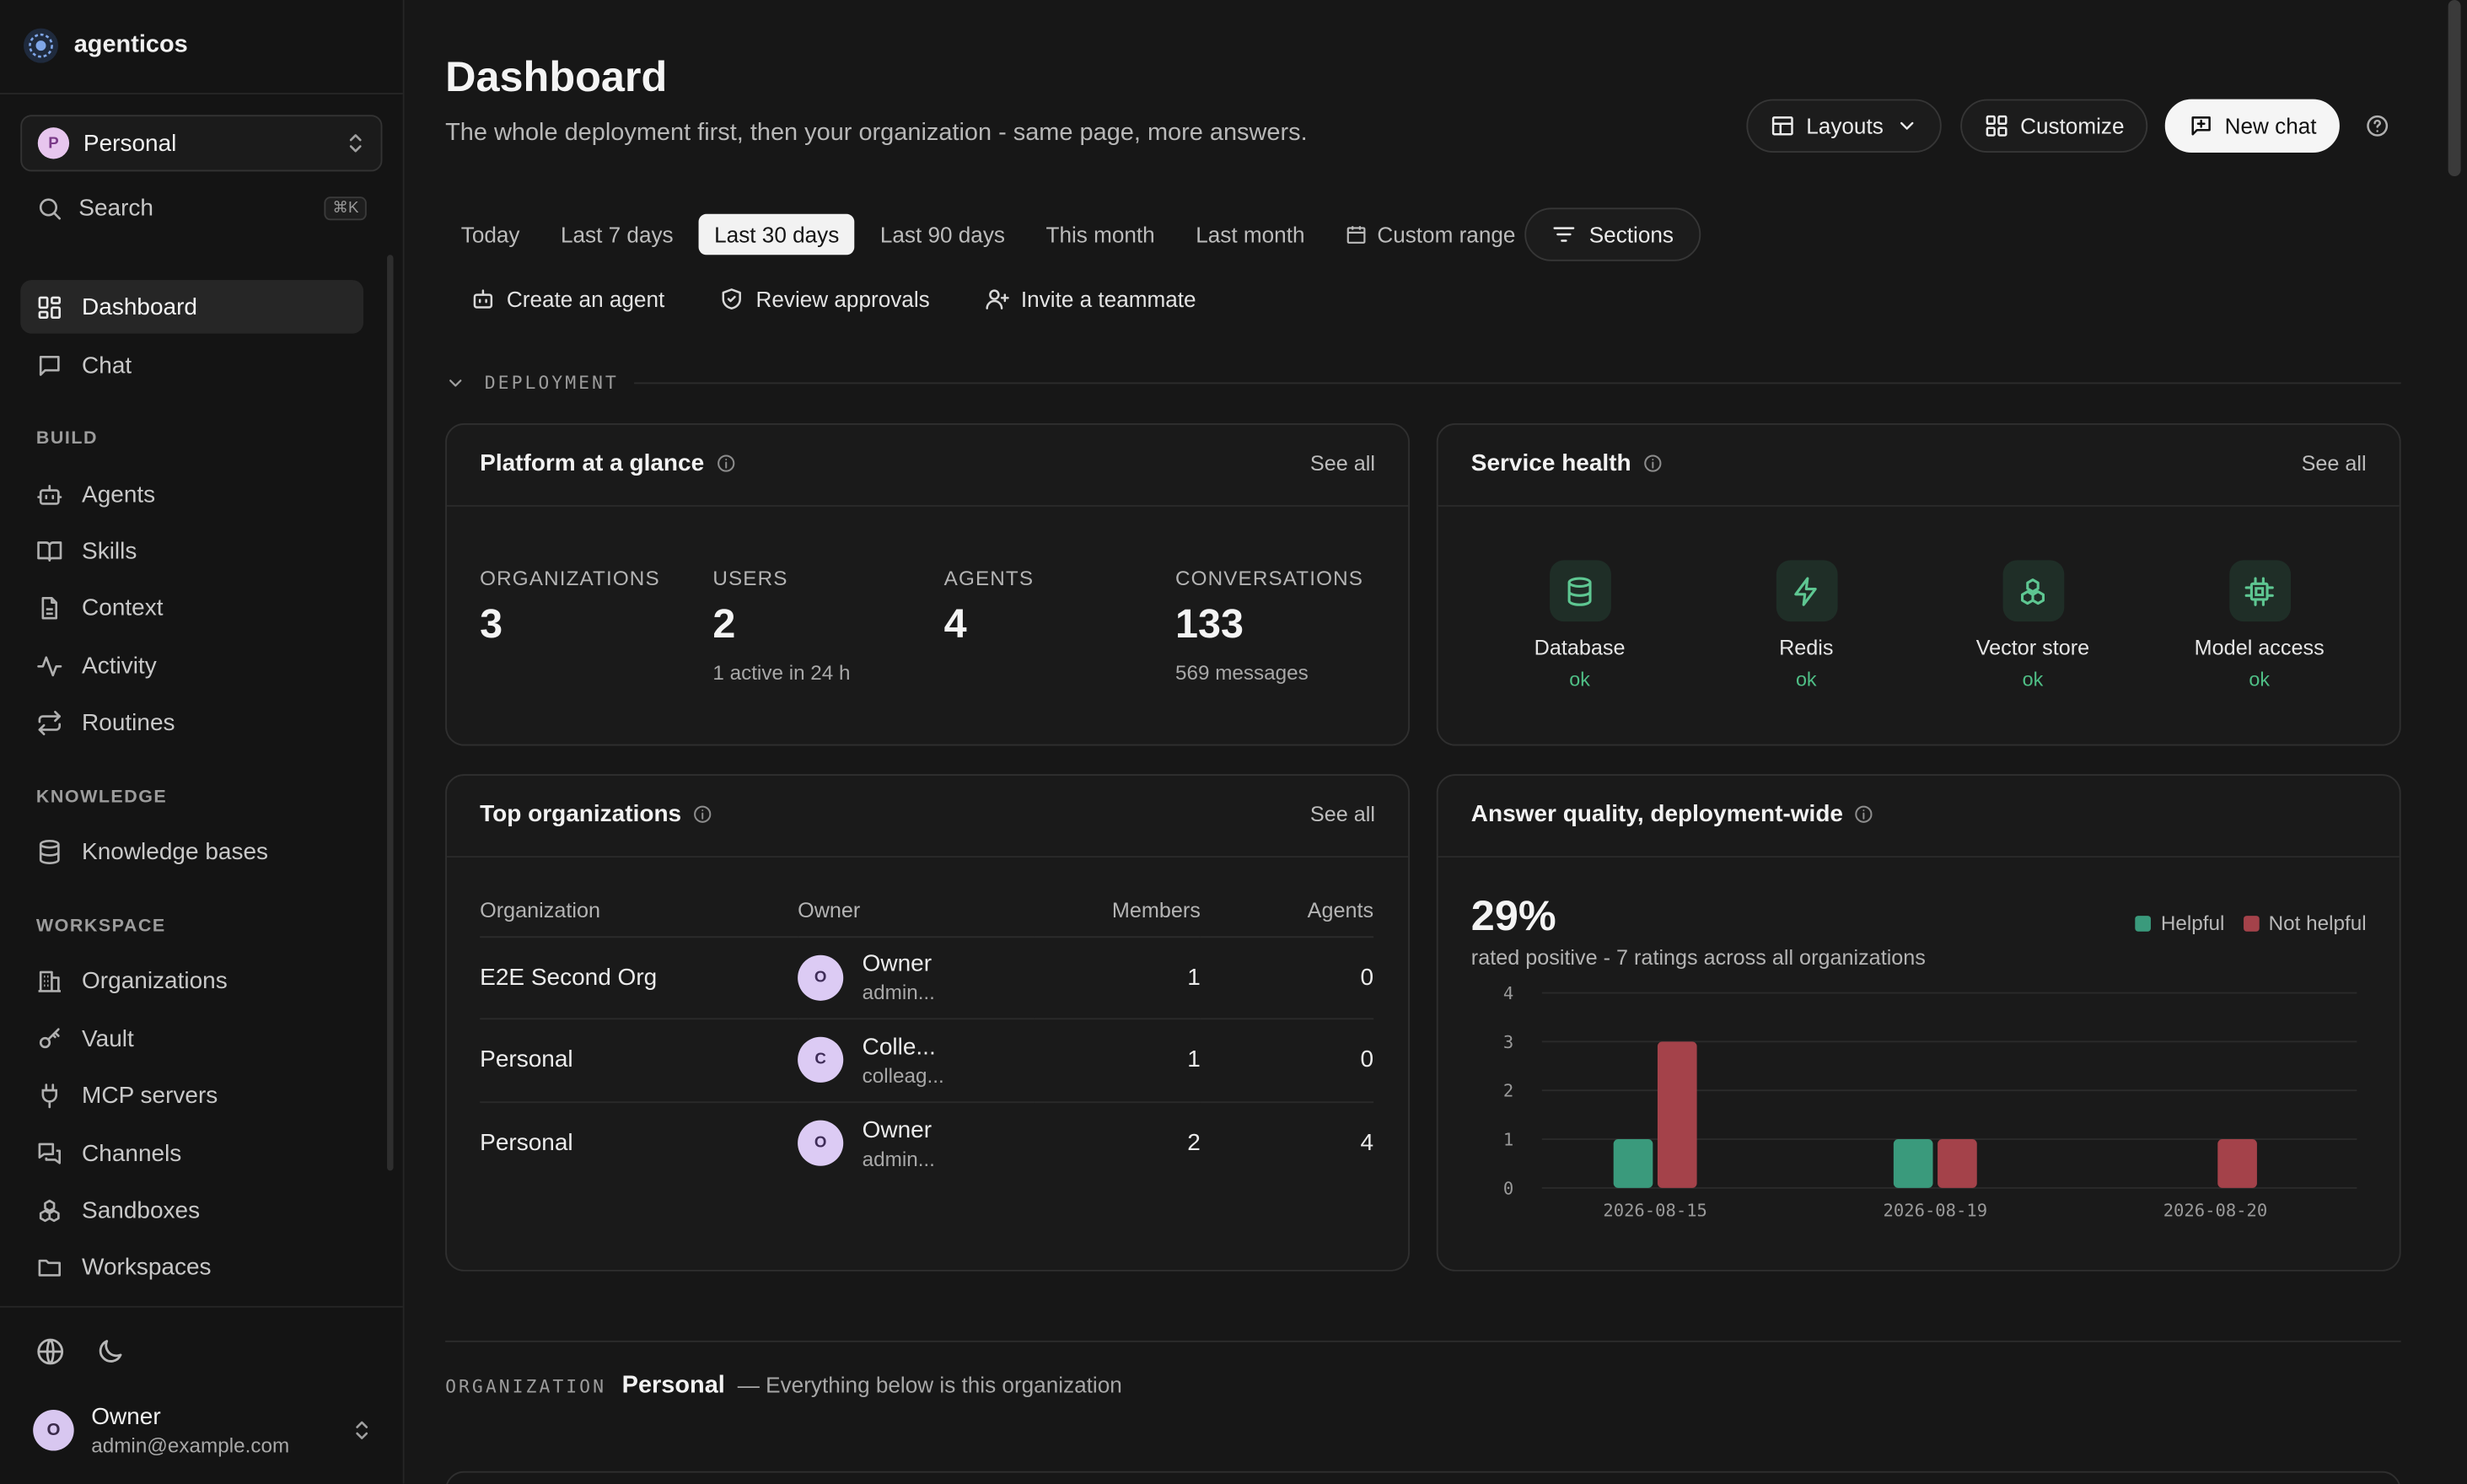  I want to click on range-last-30-days: Last 30 days, so click(776, 234).